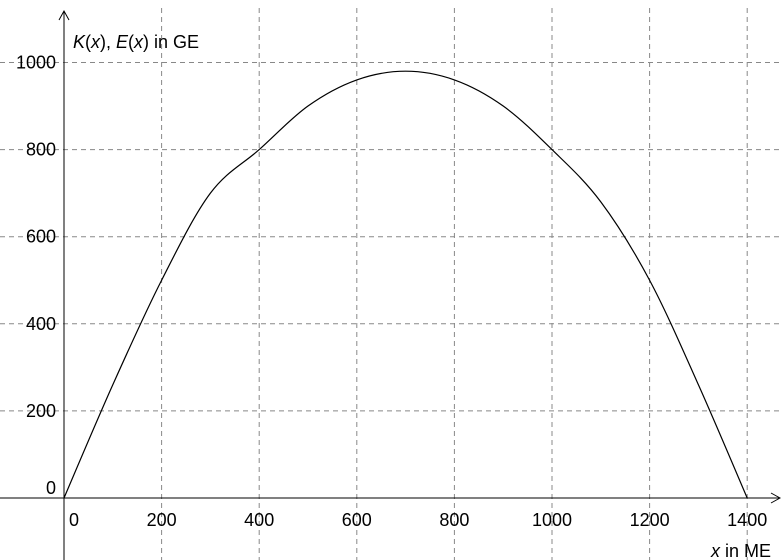 Image resolution: width=781 pixels, height=560 pixels. What do you see at coordinates (41, 150) in the screenshot?
I see `y-tick-label: 800` at bounding box center [41, 150].